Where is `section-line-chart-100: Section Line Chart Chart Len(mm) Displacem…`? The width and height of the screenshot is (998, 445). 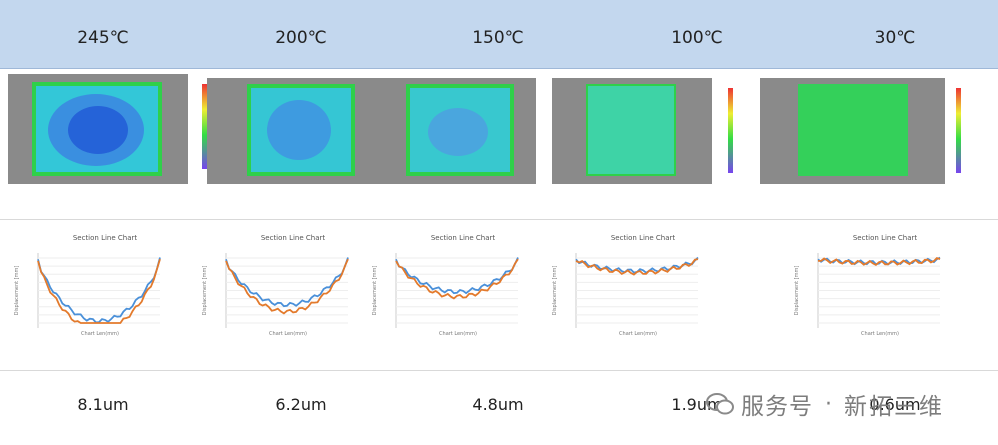 section-line-chart-100: Section Line Chart Chart Len(mm) Displacem… is located at coordinates (625, 285).